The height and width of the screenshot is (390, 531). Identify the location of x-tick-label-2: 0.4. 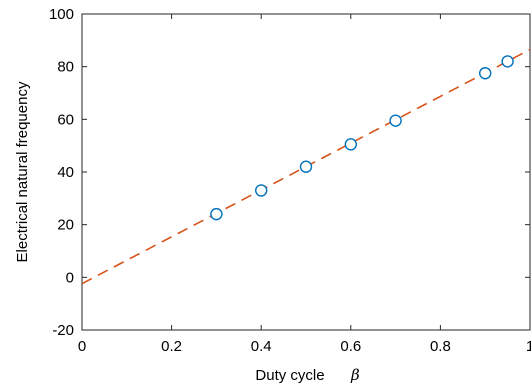
(261, 346).